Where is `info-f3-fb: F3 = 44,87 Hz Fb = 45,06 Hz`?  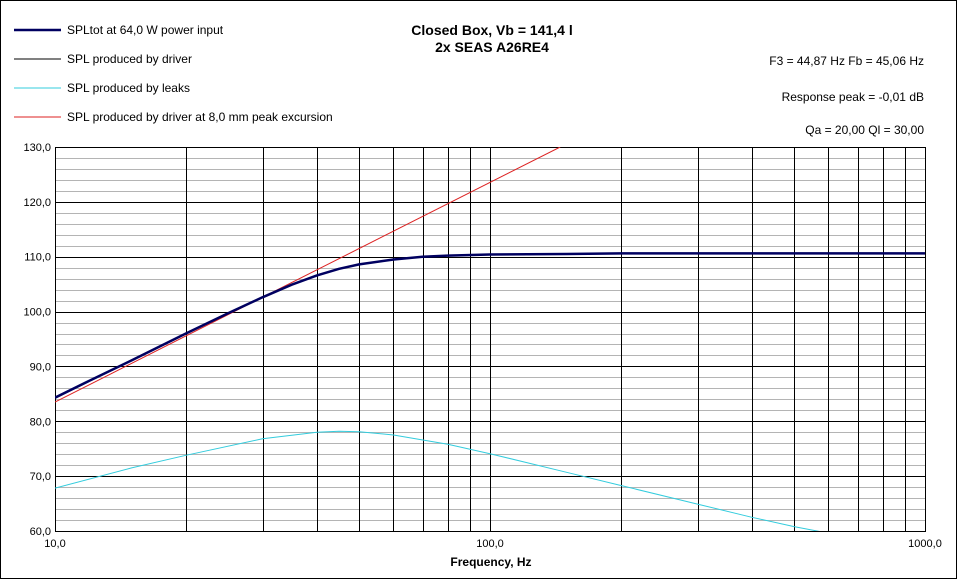
info-f3-fb: F3 = 44,87 Hz Fb = 45,06 Hz is located at coordinates (846, 61).